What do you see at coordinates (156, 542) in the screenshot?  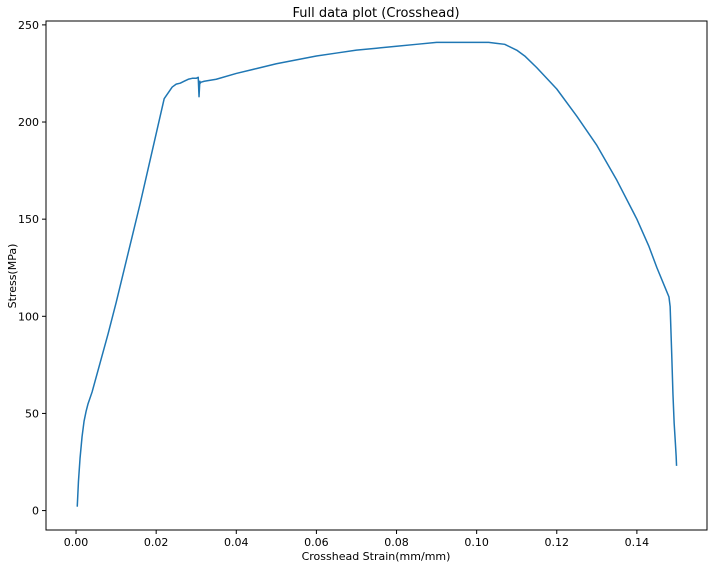 I see `x-tick-label: 0.02` at bounding box center [156, 542].